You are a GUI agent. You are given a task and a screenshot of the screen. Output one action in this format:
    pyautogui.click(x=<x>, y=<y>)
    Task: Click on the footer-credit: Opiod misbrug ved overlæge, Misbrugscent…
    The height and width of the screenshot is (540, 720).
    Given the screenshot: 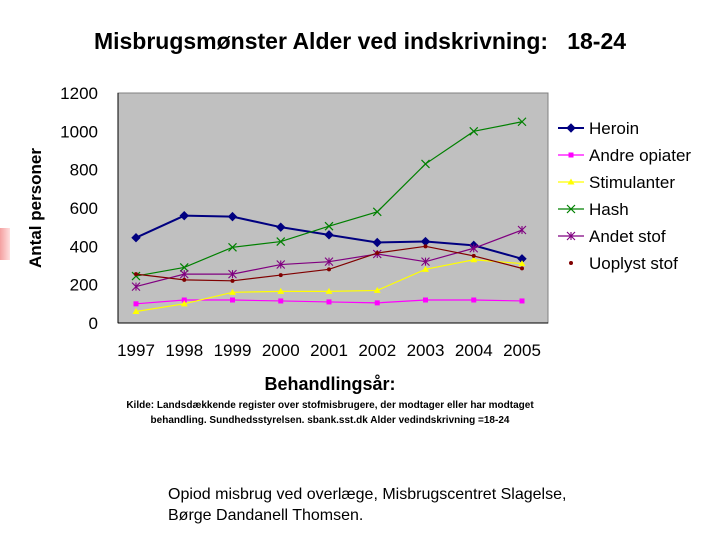 What is the action you would take?
    pyautogui.click(x=428, y=505)
    